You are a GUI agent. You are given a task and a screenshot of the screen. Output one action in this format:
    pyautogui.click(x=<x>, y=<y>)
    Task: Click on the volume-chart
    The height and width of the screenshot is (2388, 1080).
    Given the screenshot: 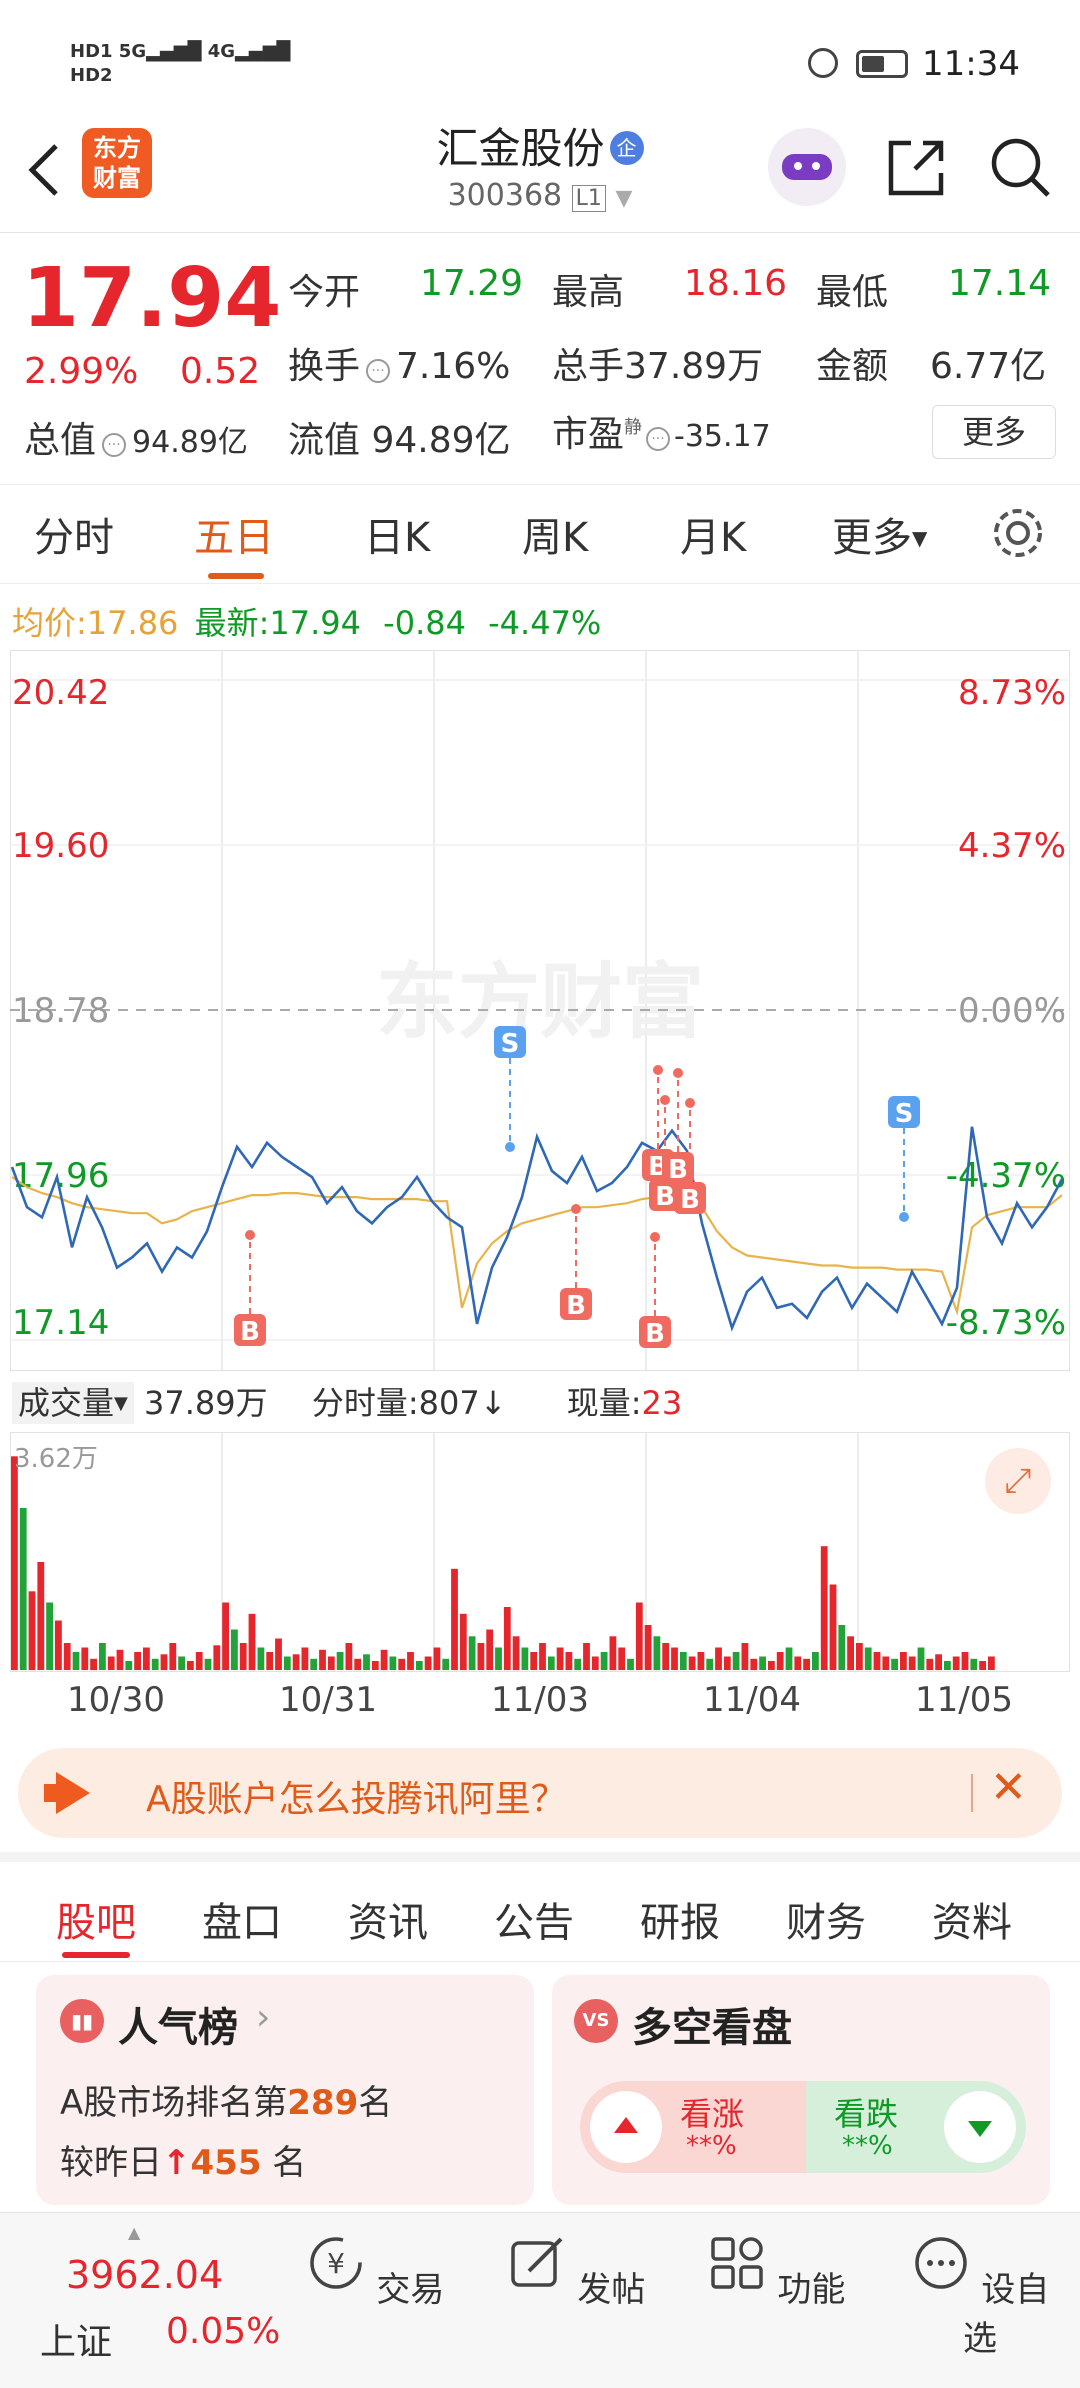 What is the action you would take?
    pyautogui.click(x=540, y=1552)
    